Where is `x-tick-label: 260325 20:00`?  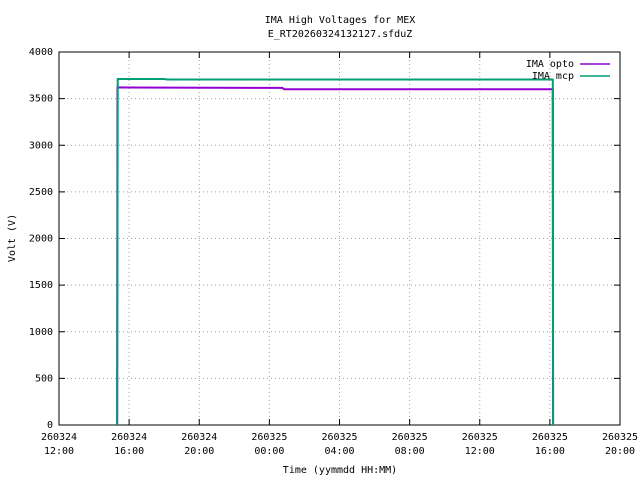
x-tick-label: 260325 20:00 is located at coordinates (620, 444).